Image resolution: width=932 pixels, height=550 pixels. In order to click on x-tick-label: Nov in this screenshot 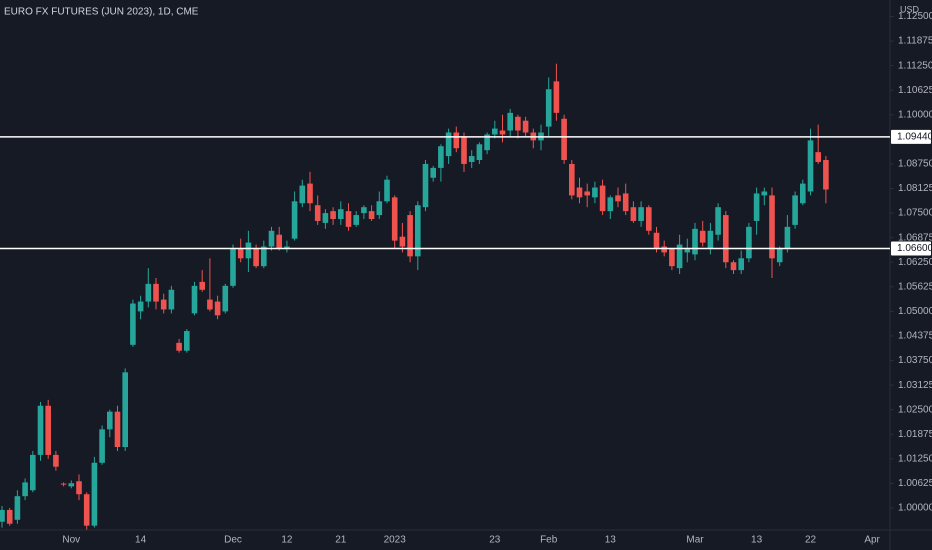, I will do `click(71, 540)`.